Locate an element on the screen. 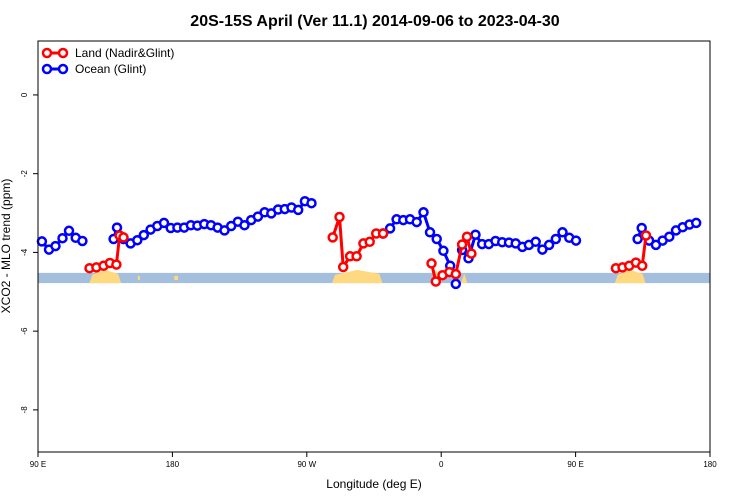  legend-item-land: Land (Nadir&Glint) is located at coordinates (107, 53).